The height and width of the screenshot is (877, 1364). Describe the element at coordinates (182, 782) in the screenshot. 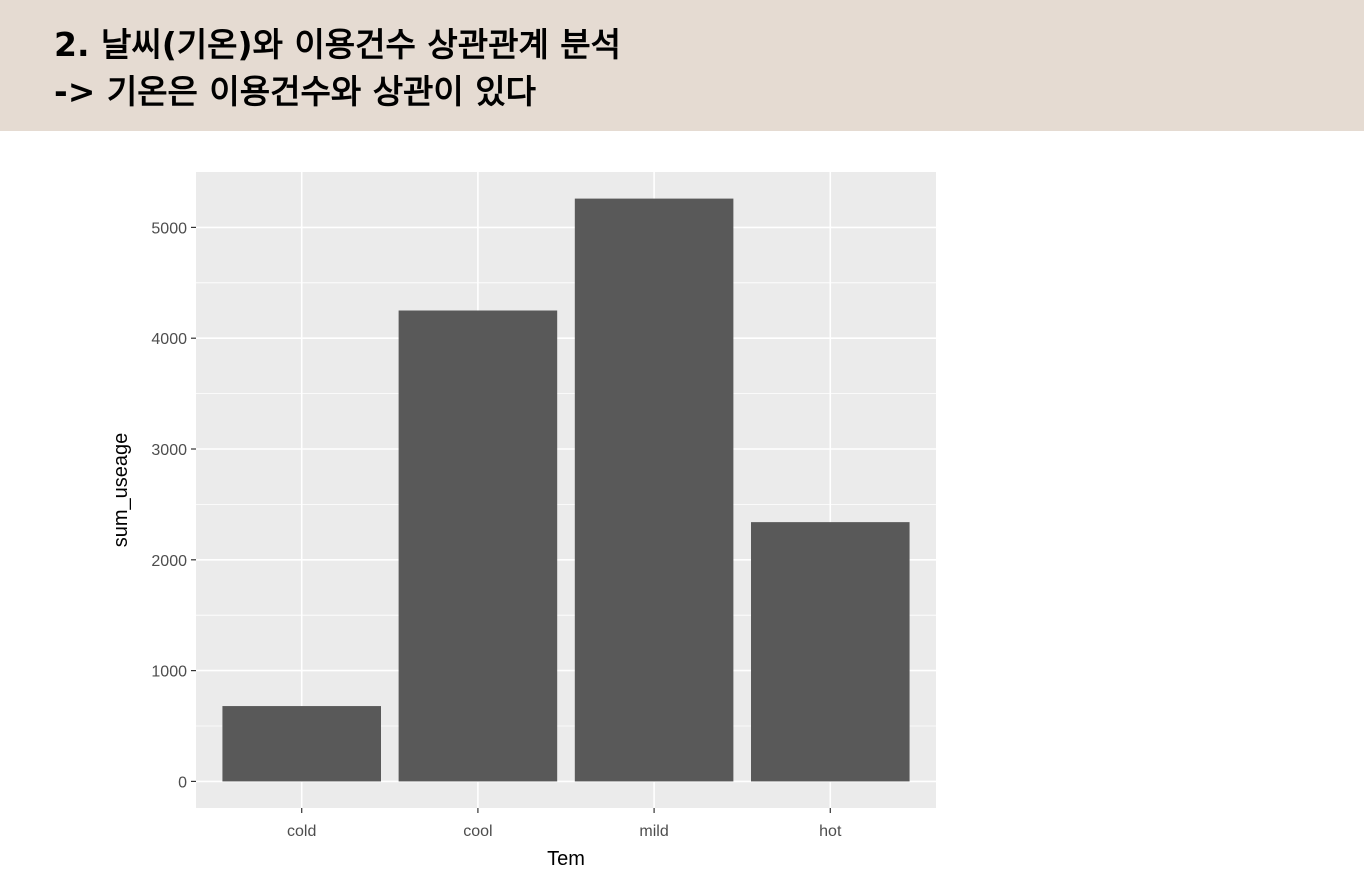

I see `y-tick-label: 0` at that location.